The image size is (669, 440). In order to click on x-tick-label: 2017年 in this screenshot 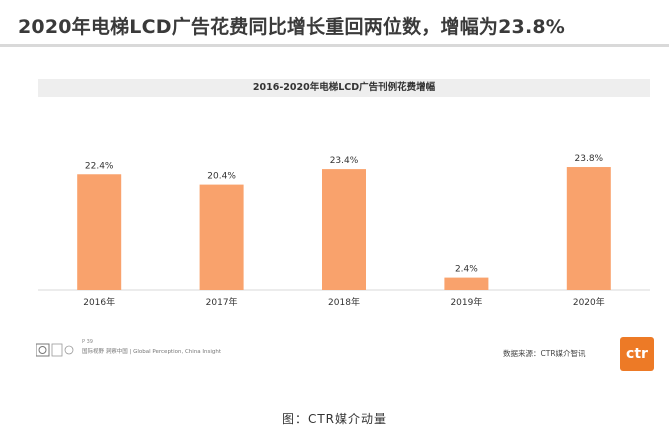, I will do `click(222, 302)`.